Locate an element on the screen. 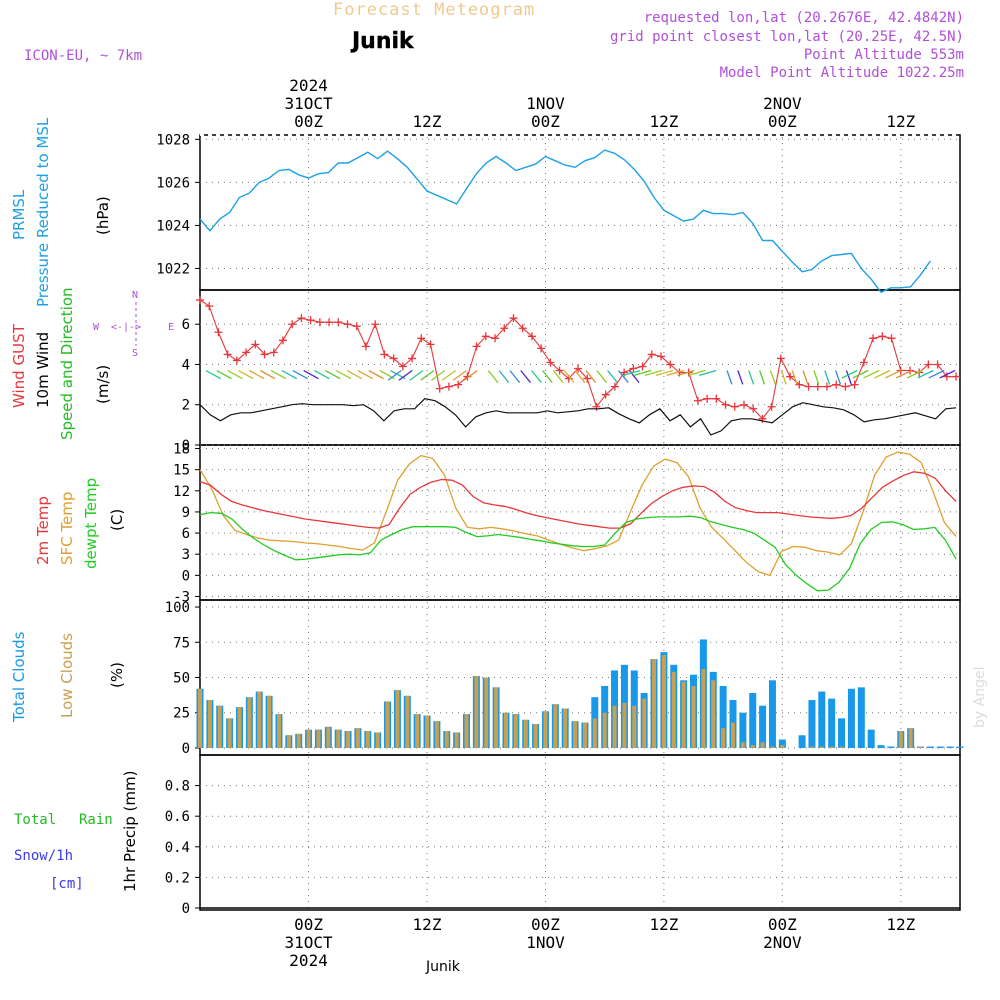 The width and height of the screenshot is (1000, 1000). precip-tick-label: 0 is located at coordinates (186, 909).